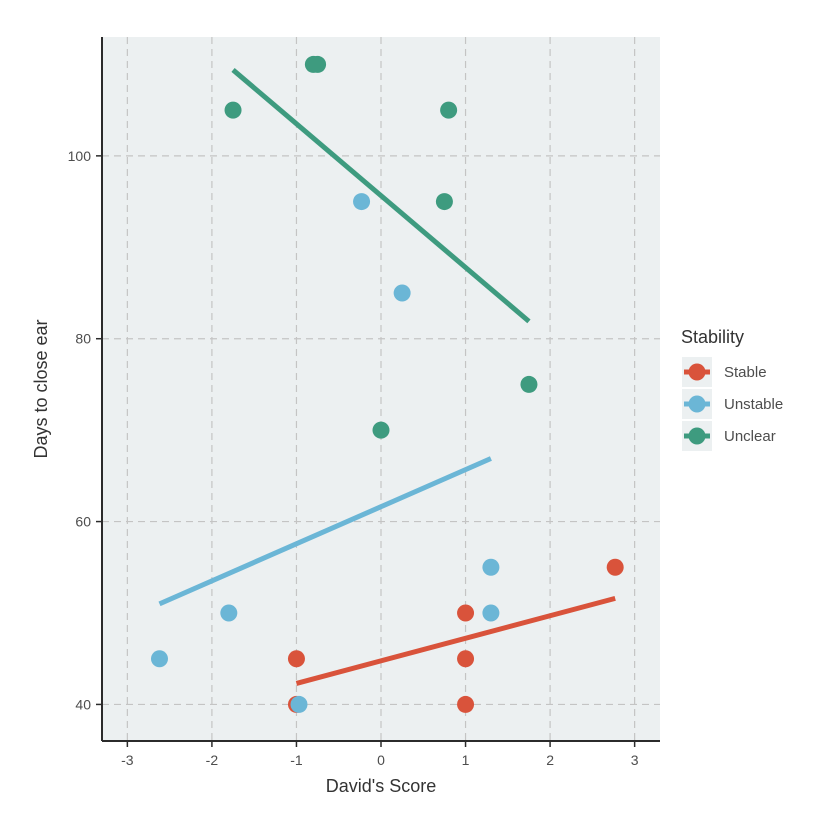  Describe the element at coordinates (381, 760) in the screenshot. I see `x-tick-label: 0` at that location.